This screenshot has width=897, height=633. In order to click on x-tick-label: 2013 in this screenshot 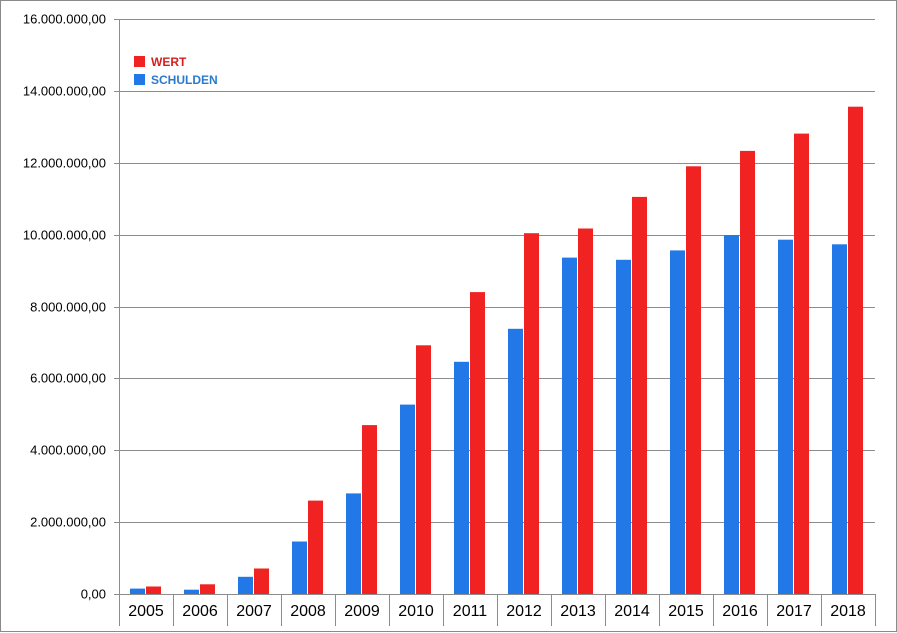, I will do `click(578, 611)`.